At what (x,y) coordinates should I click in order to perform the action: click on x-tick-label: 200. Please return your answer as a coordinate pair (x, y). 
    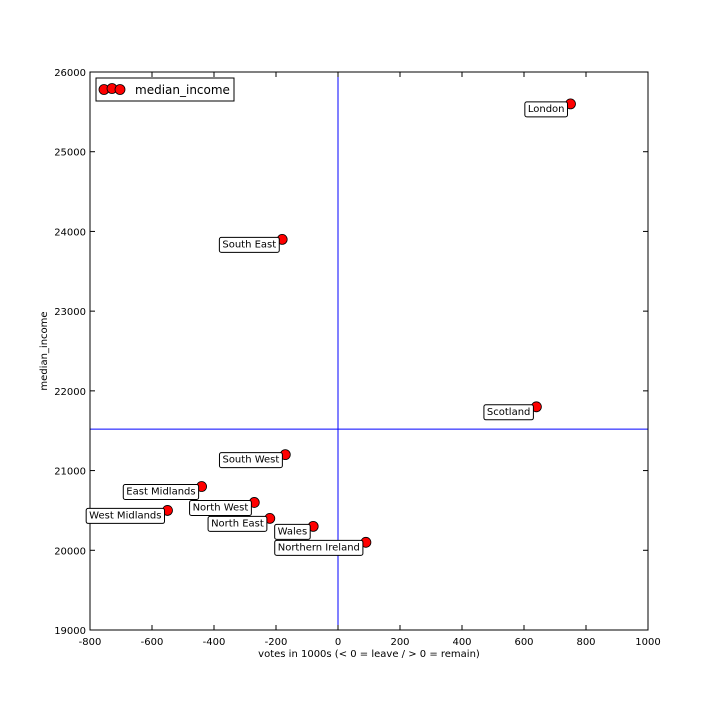
    Looking at the image, I should click on (399, 642).